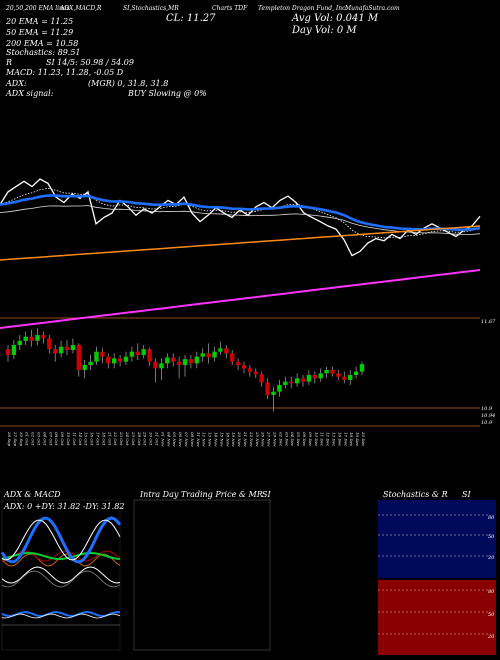 The width and height of the screenshot is (500, 660). Describe the element at coordinates (334, 439) in the screenshot. I see `x-tick-label: 13 Dec` at that location.